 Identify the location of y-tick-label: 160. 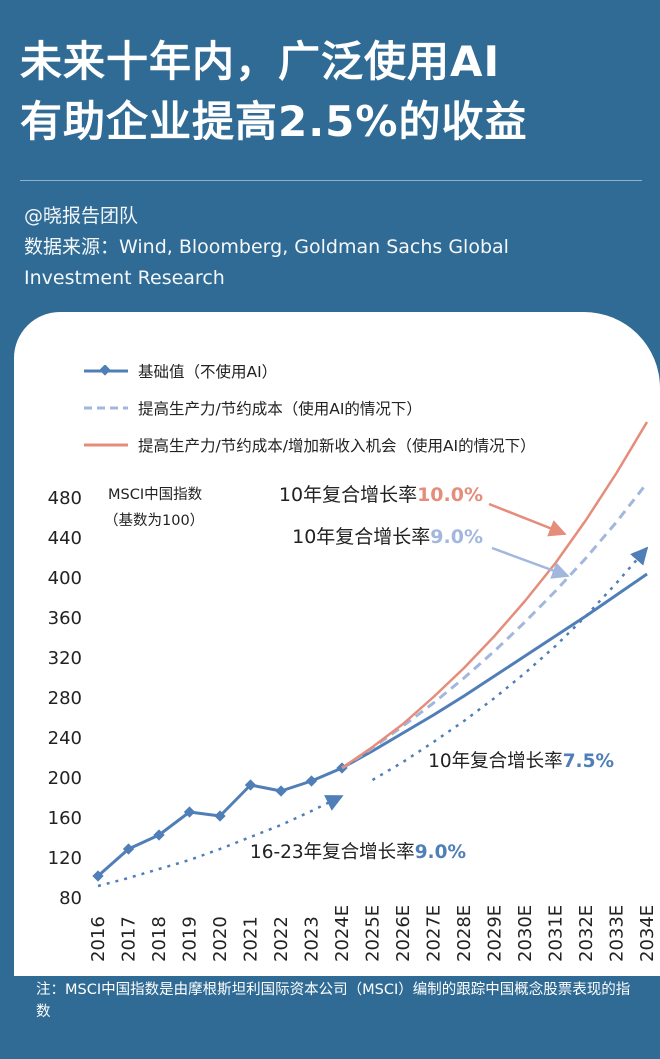
(65, 818).